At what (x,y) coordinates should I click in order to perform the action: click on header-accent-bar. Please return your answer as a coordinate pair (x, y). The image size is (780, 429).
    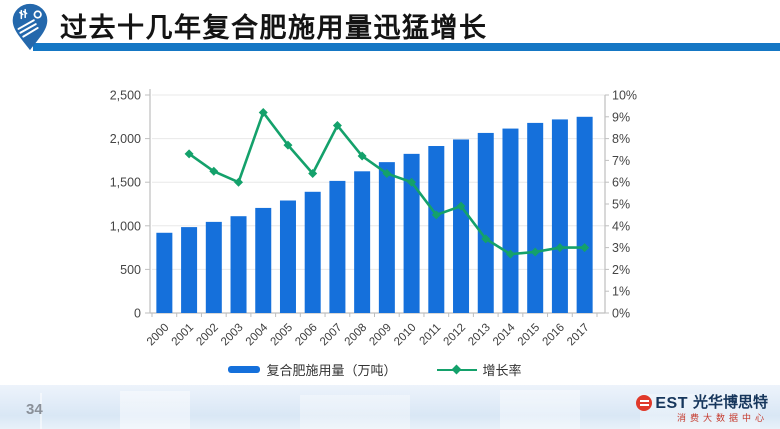
    Looking at the image, I should click on (406, 47).